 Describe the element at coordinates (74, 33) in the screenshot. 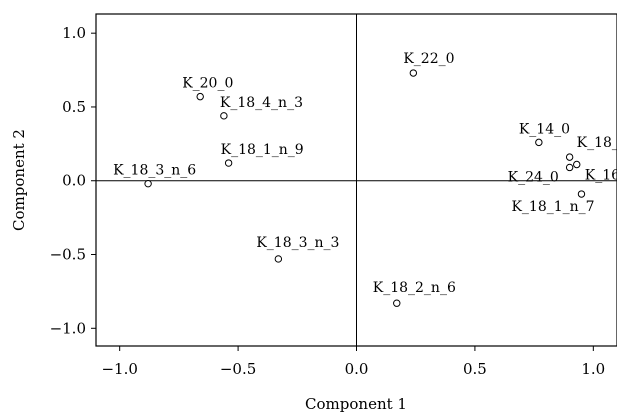

I see `y-tick-label: 1.0` at that location.